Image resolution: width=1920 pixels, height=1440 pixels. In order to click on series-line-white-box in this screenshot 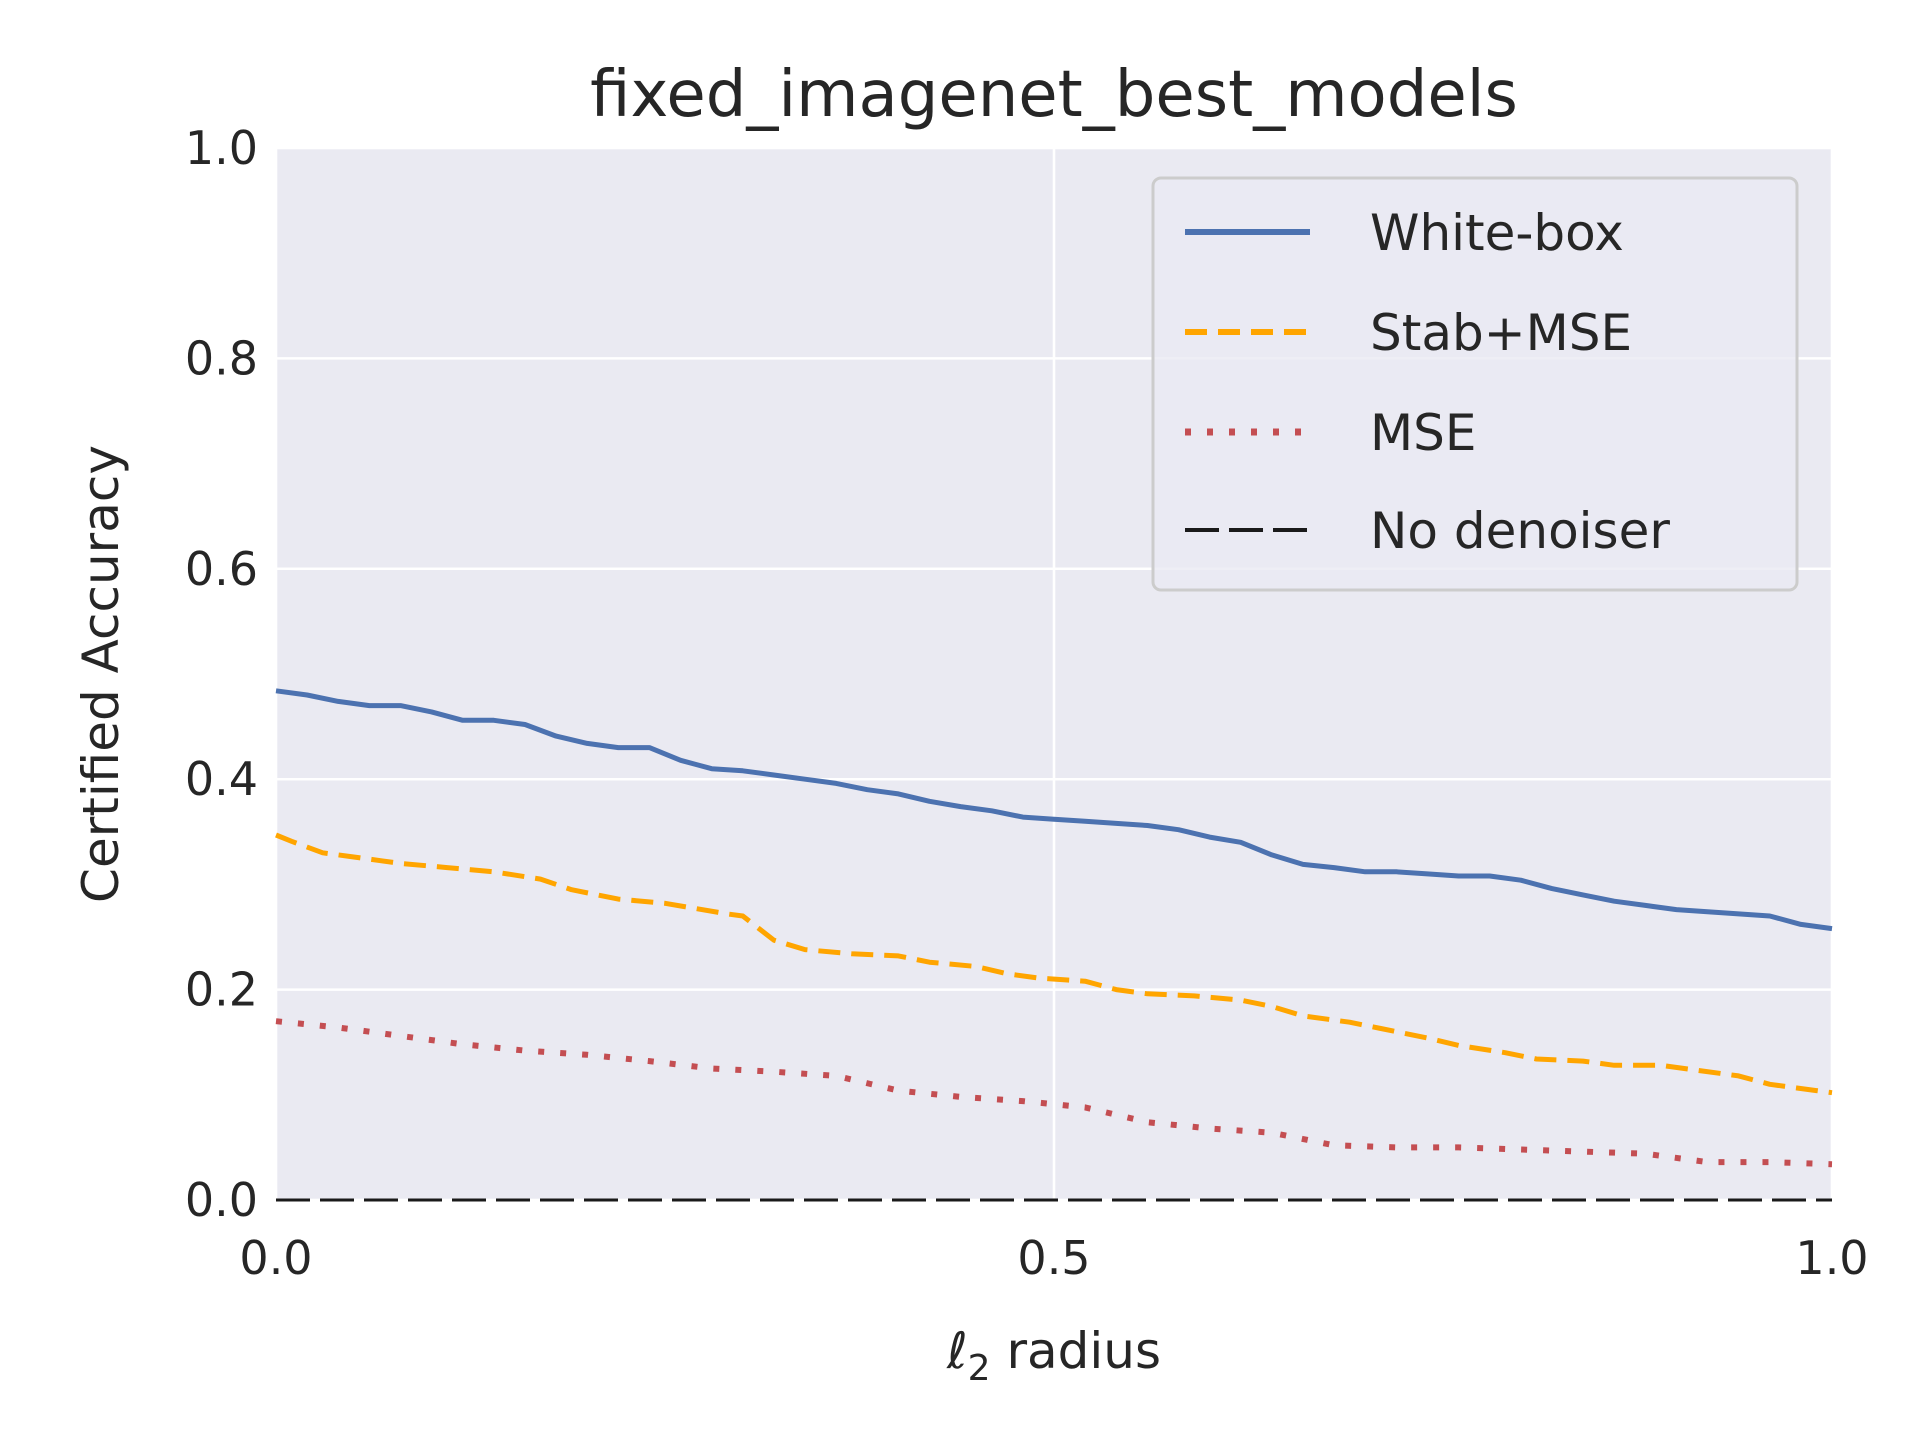, I will do `click(1054, 810)`.